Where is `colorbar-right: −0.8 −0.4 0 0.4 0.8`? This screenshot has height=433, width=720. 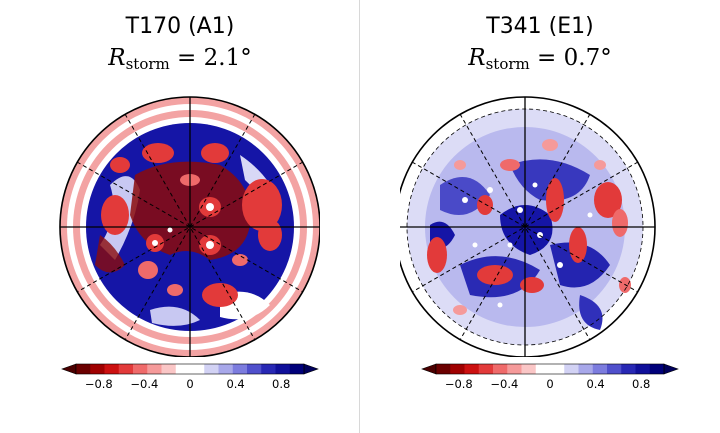 colorbar-right: −0.8 −0.4 0 0.4 0.8 is located at coordinates (550, 377).